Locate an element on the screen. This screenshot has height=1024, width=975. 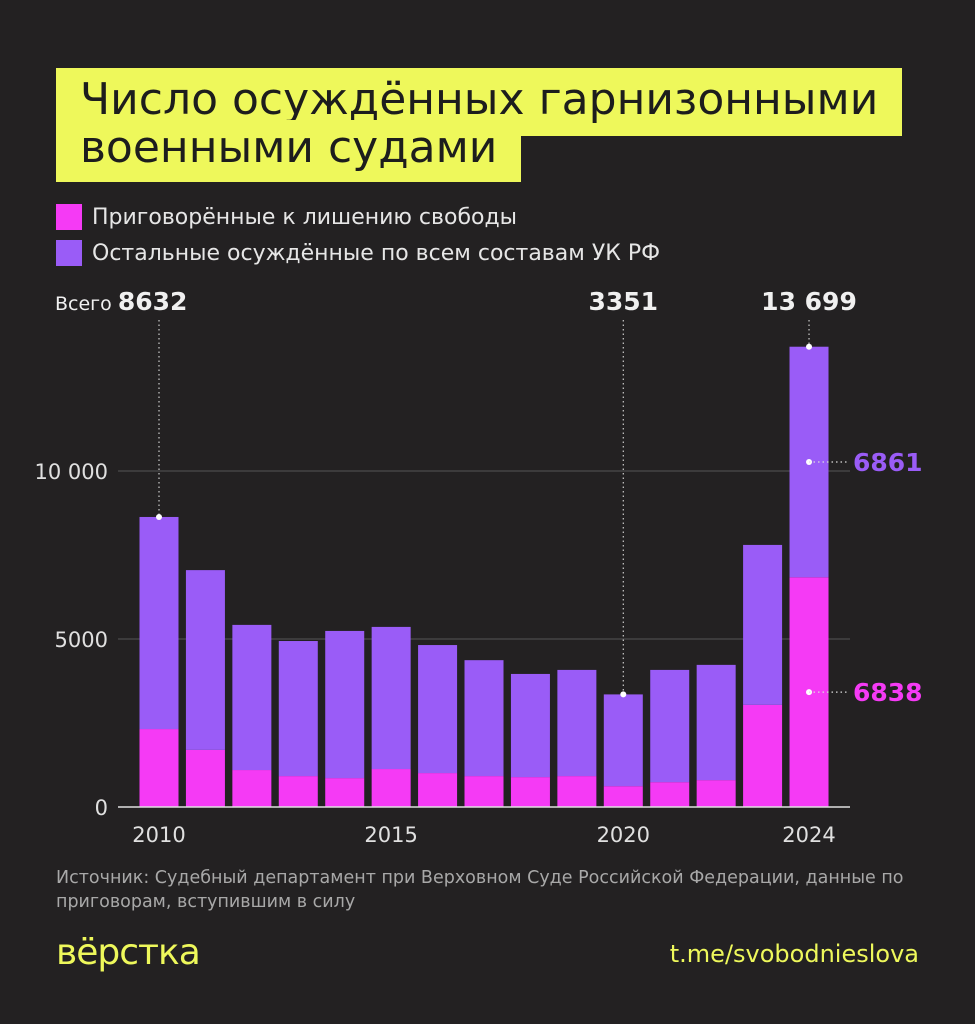
bar-imprisoned-2020 is located at coordinates (623, 796).